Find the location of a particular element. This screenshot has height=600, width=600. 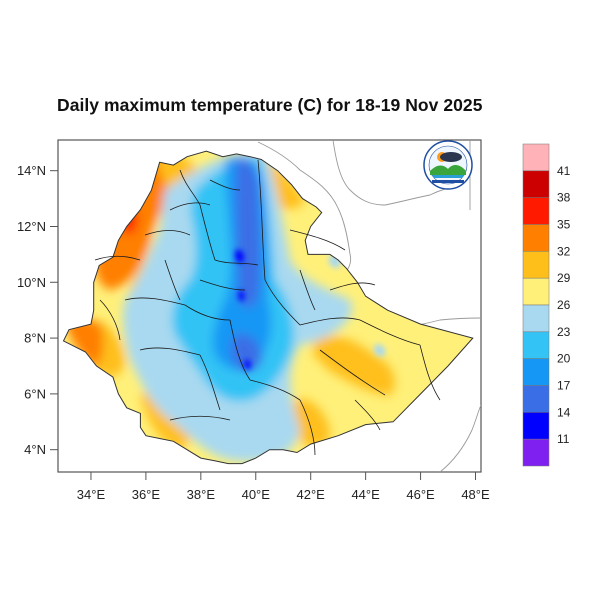

lon-tick-label: 34°E is located at coordinates (91, 494).